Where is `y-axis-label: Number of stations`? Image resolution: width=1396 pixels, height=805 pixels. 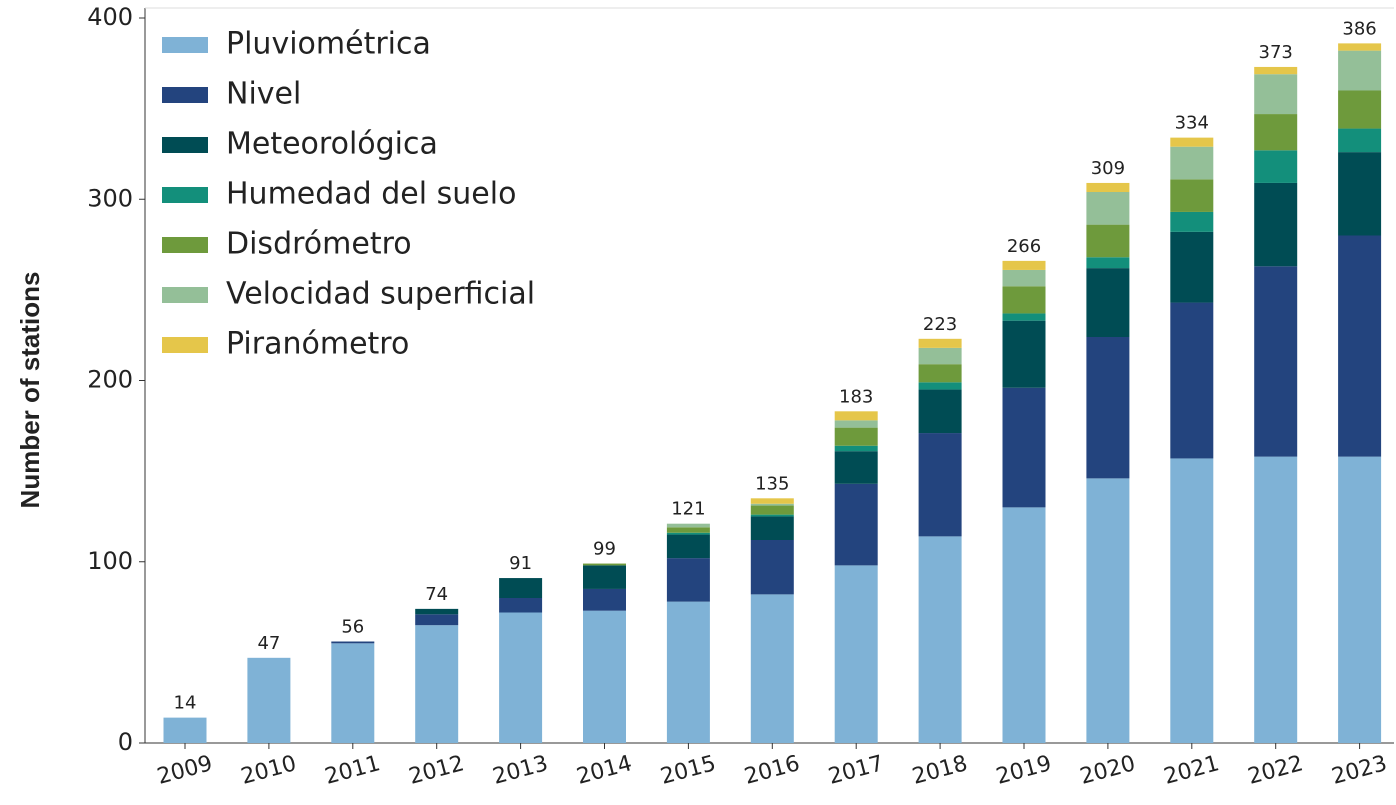
y-axis-label: Number of stations is located at coordinates (30, 390).